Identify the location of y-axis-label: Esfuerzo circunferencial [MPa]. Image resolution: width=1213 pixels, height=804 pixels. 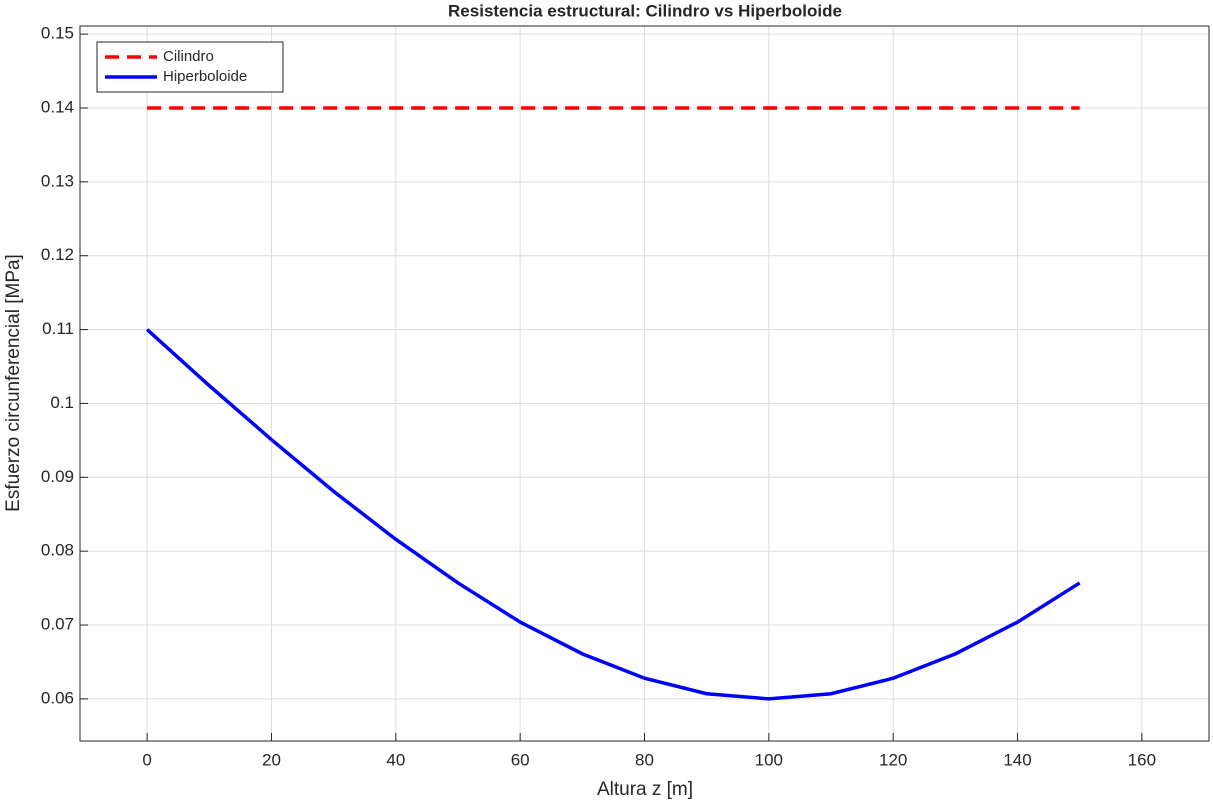
(13, 383).